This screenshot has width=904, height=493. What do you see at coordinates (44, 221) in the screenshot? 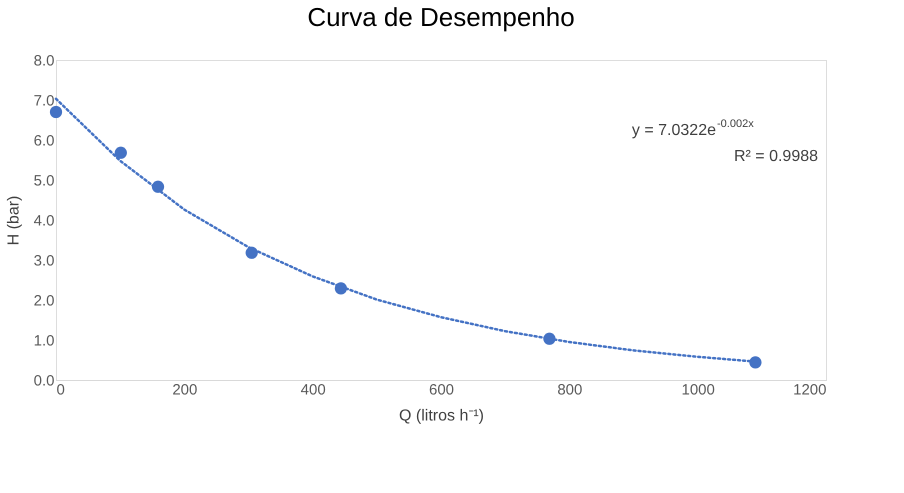
I see `y-tick-label: 4.0` at bounding box center [44, 221].